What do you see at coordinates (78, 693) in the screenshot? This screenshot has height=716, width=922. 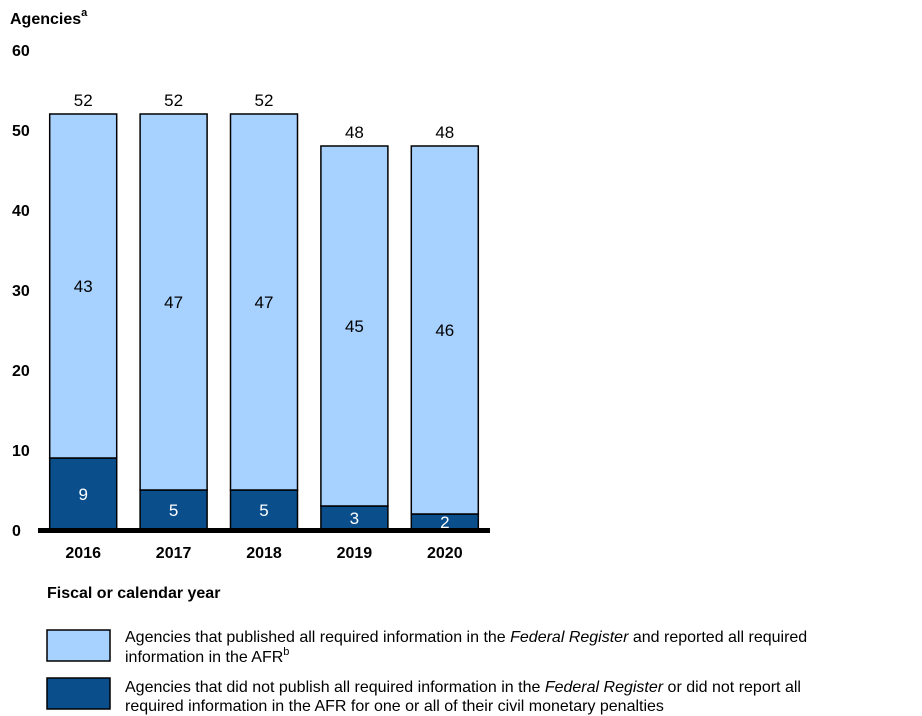 I see `legend-swatch-not-published` at bounding box center [78, 693].